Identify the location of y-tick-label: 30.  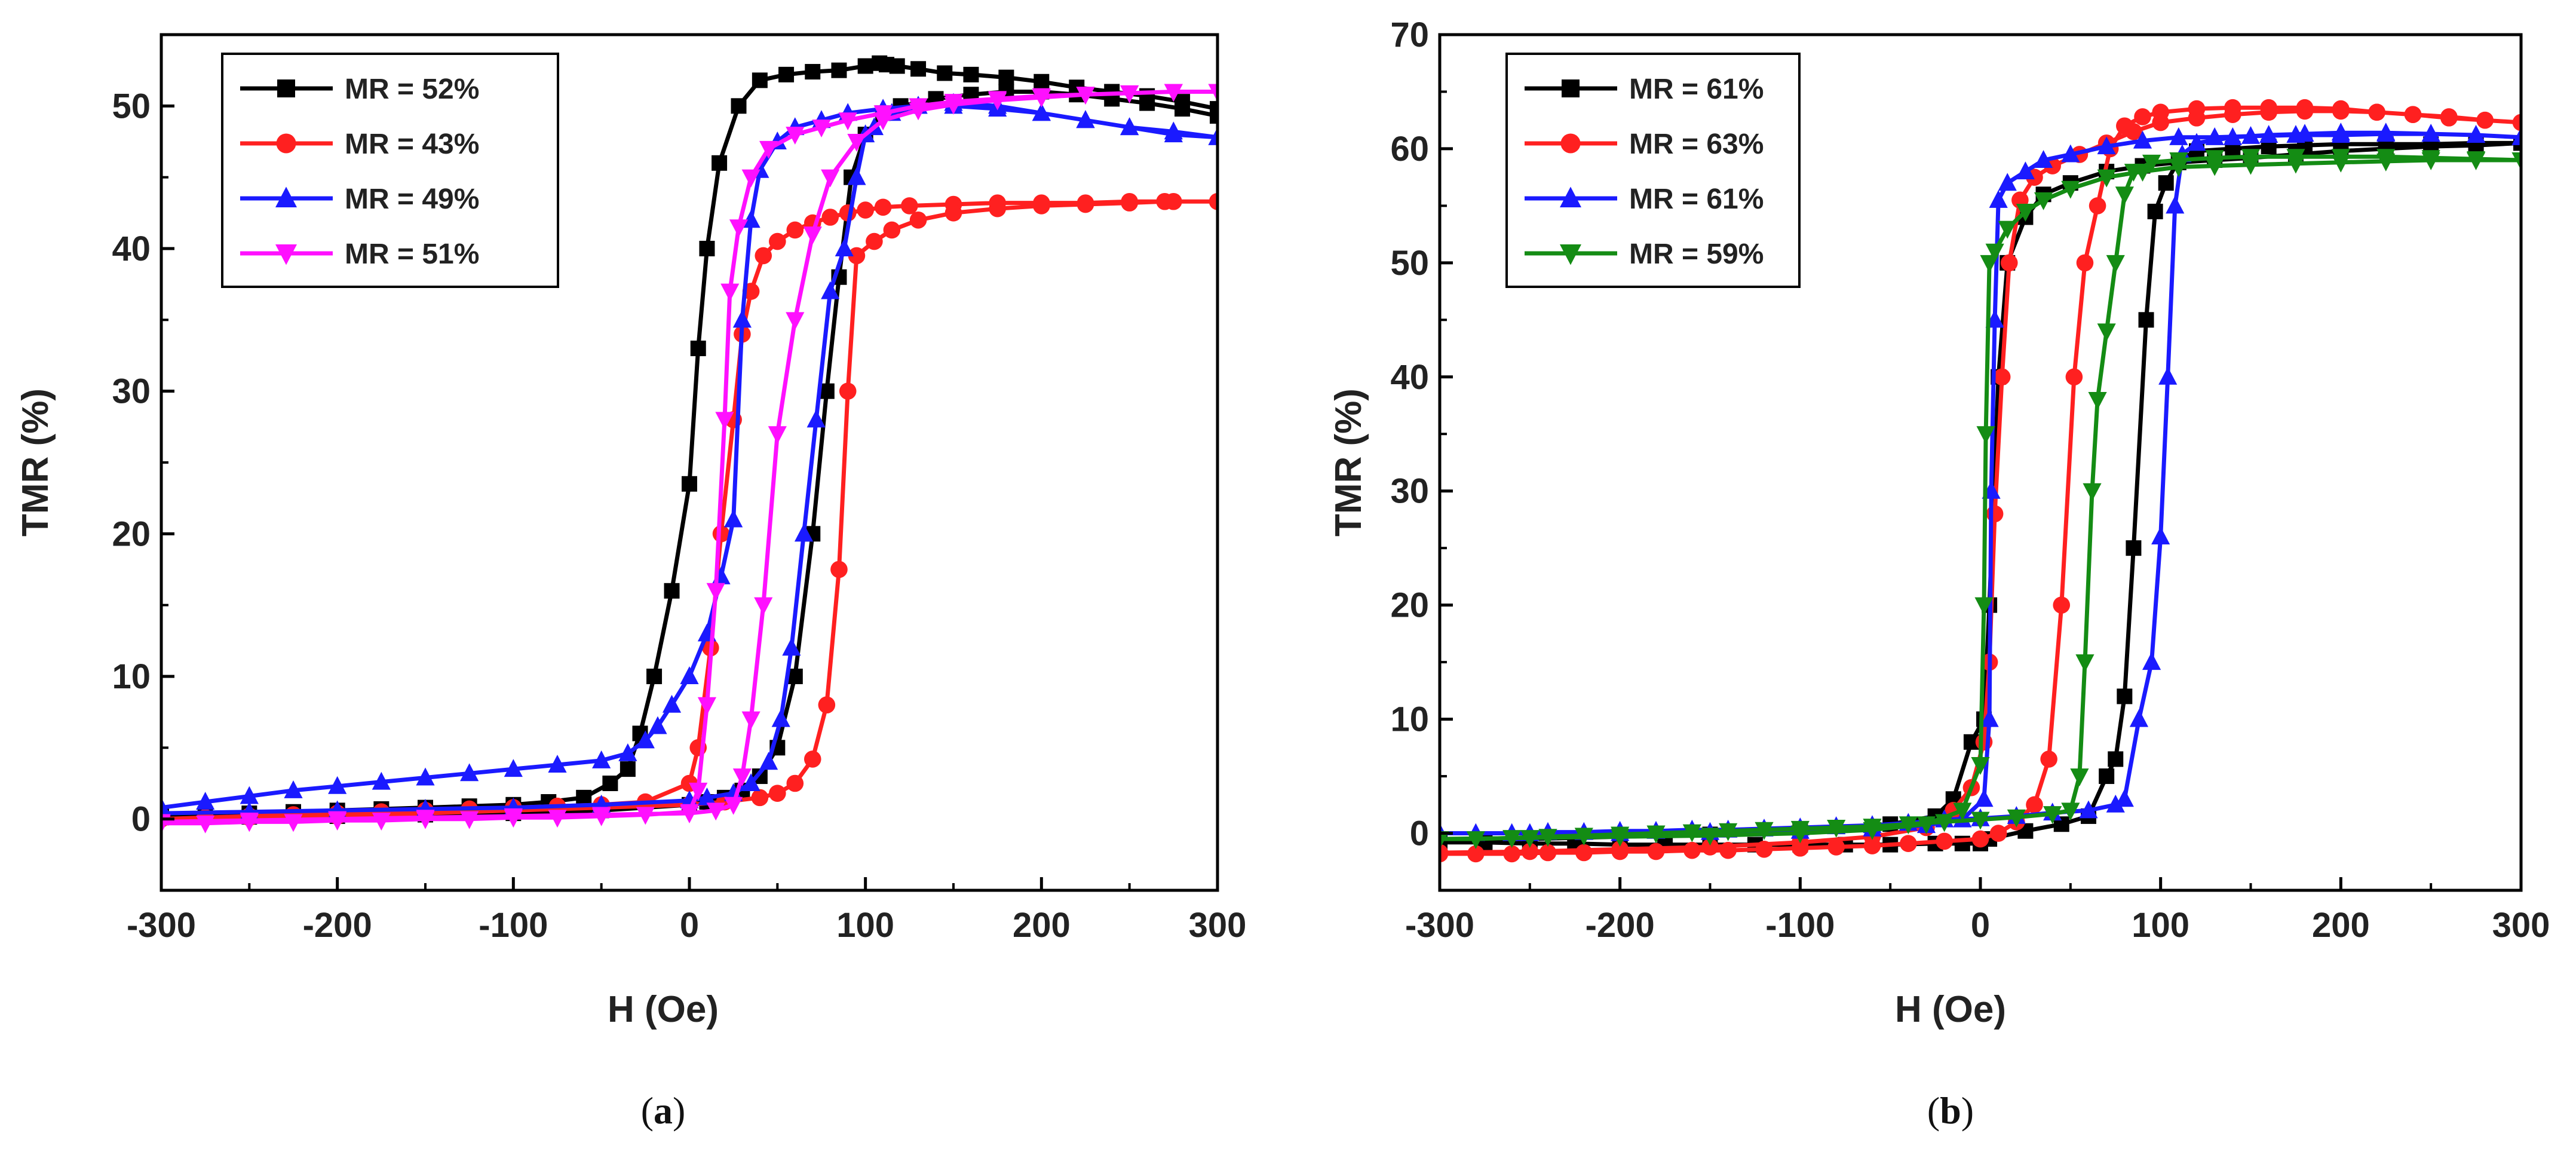
(131, 391).